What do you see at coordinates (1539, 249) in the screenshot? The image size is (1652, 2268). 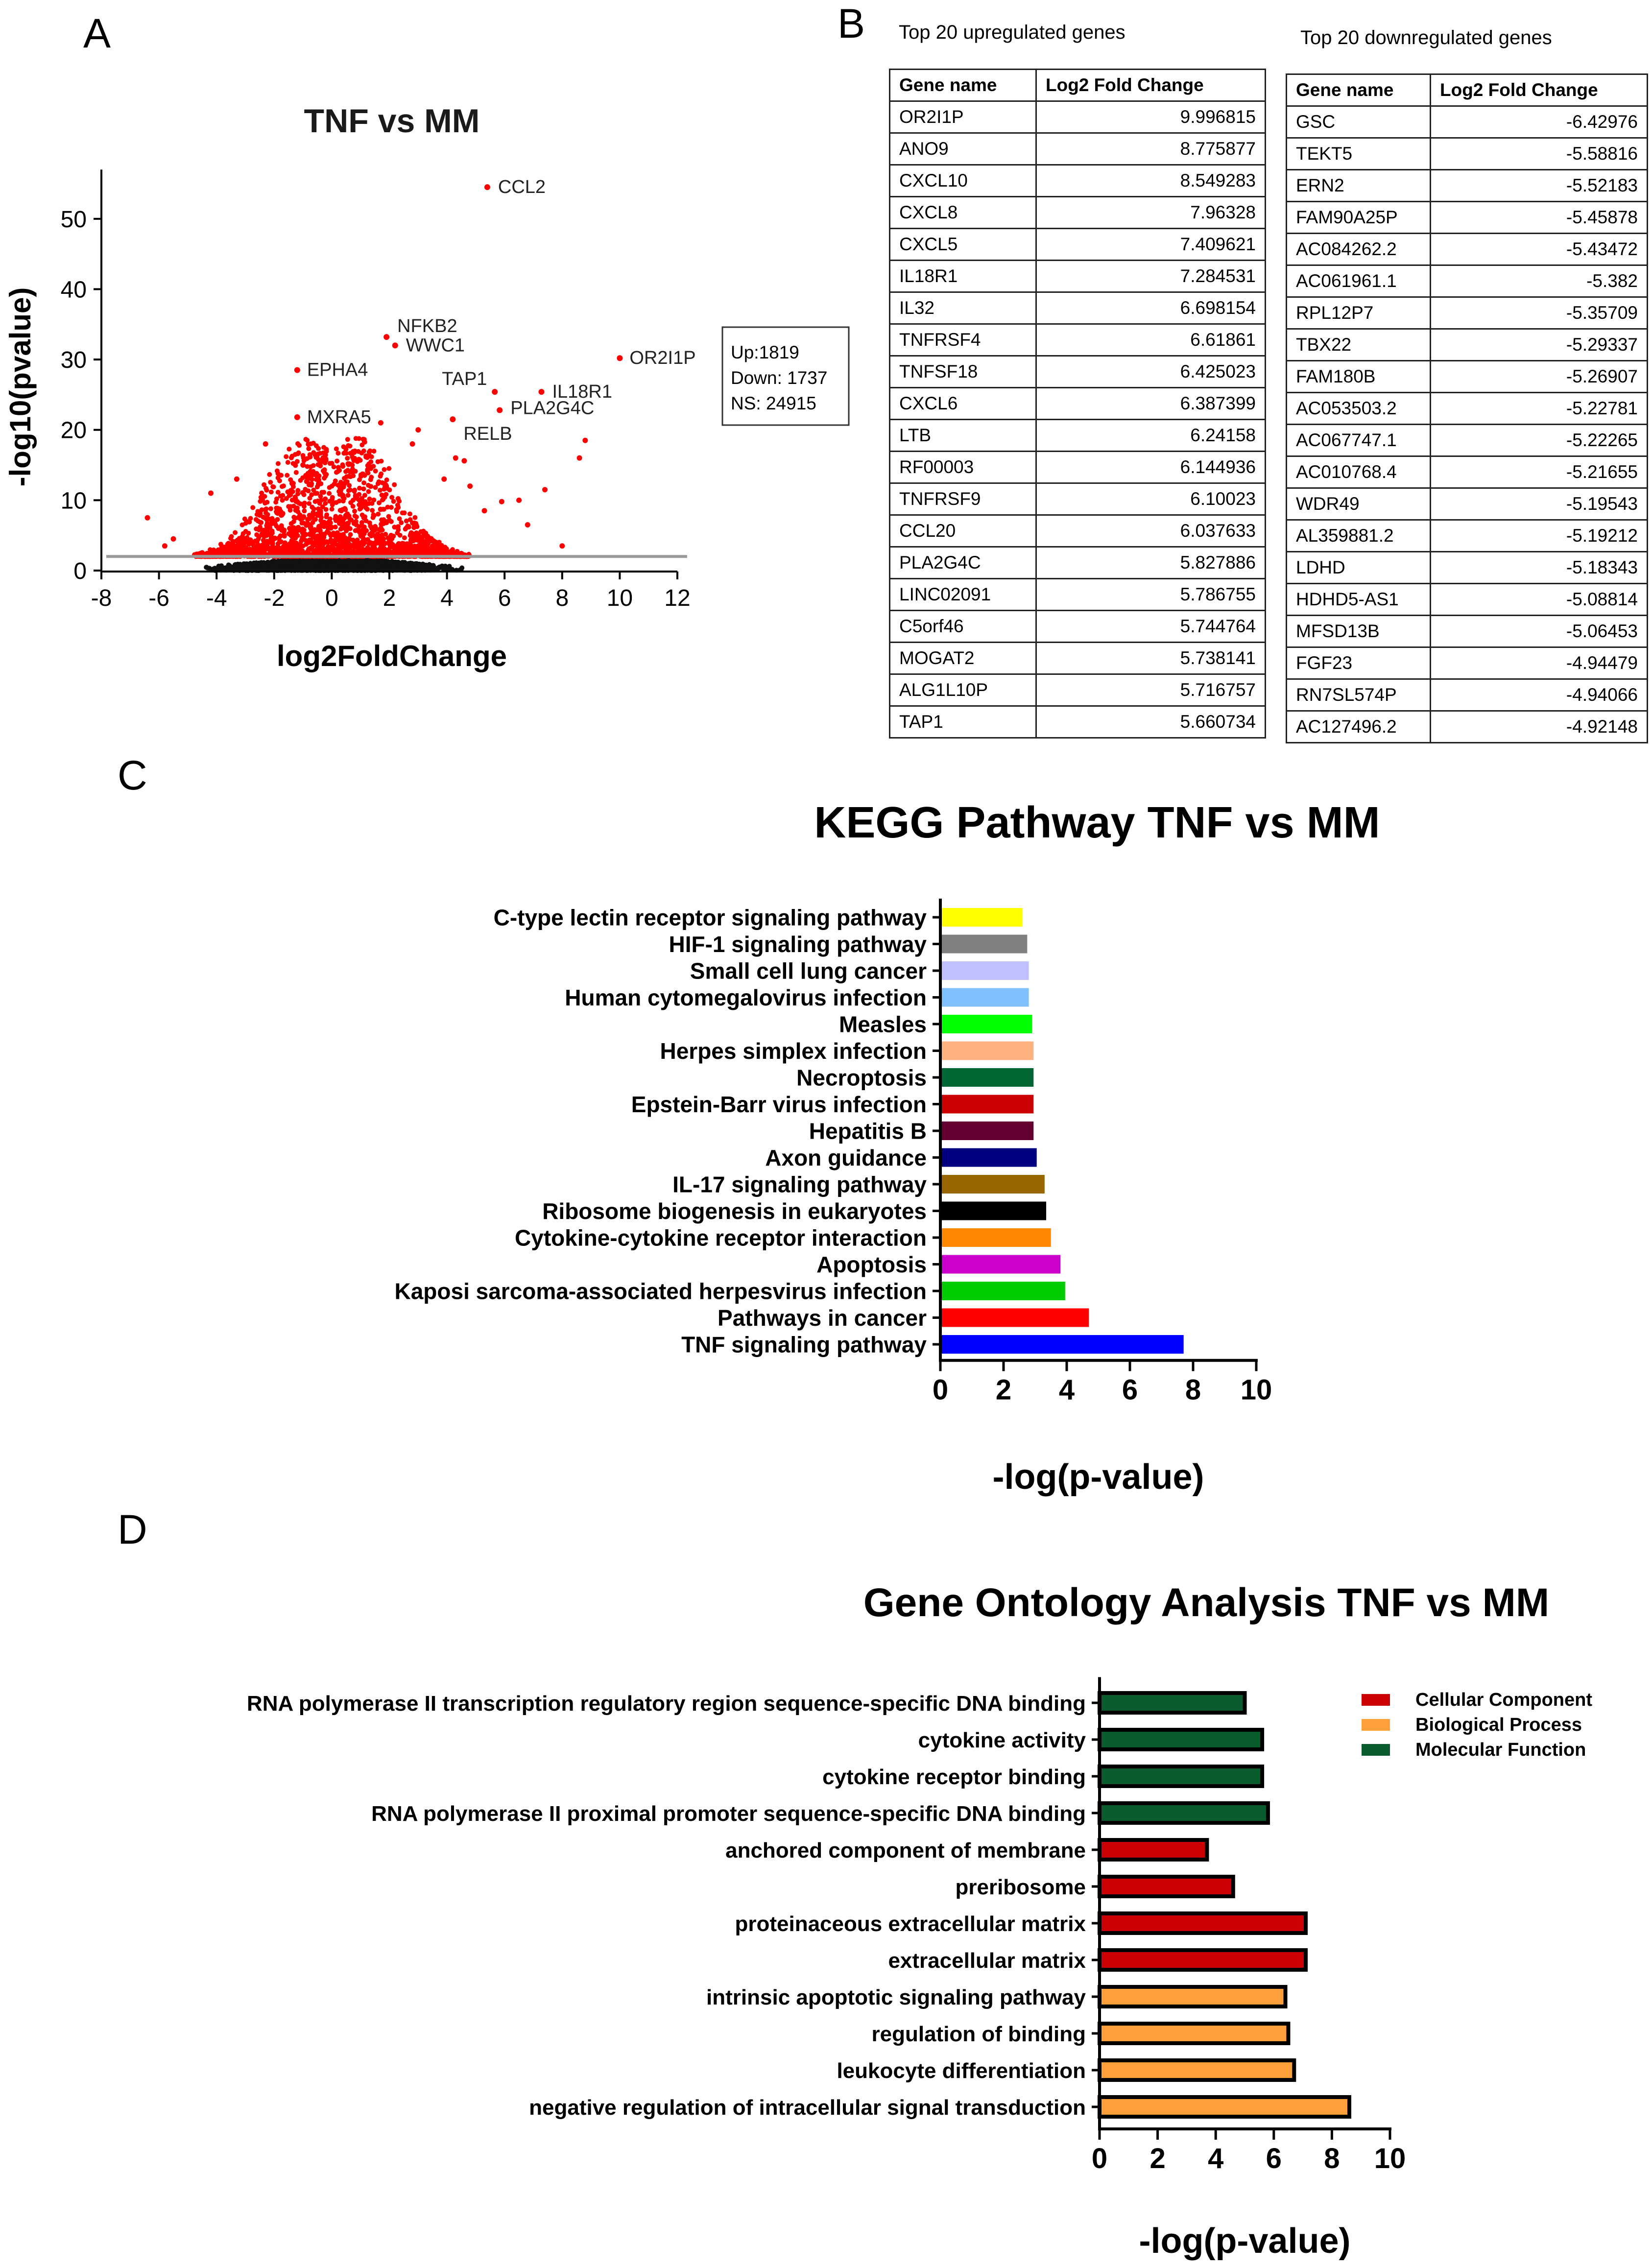 I see `log2fc-cell: -5.43472` at bounding box center [1539, 249].